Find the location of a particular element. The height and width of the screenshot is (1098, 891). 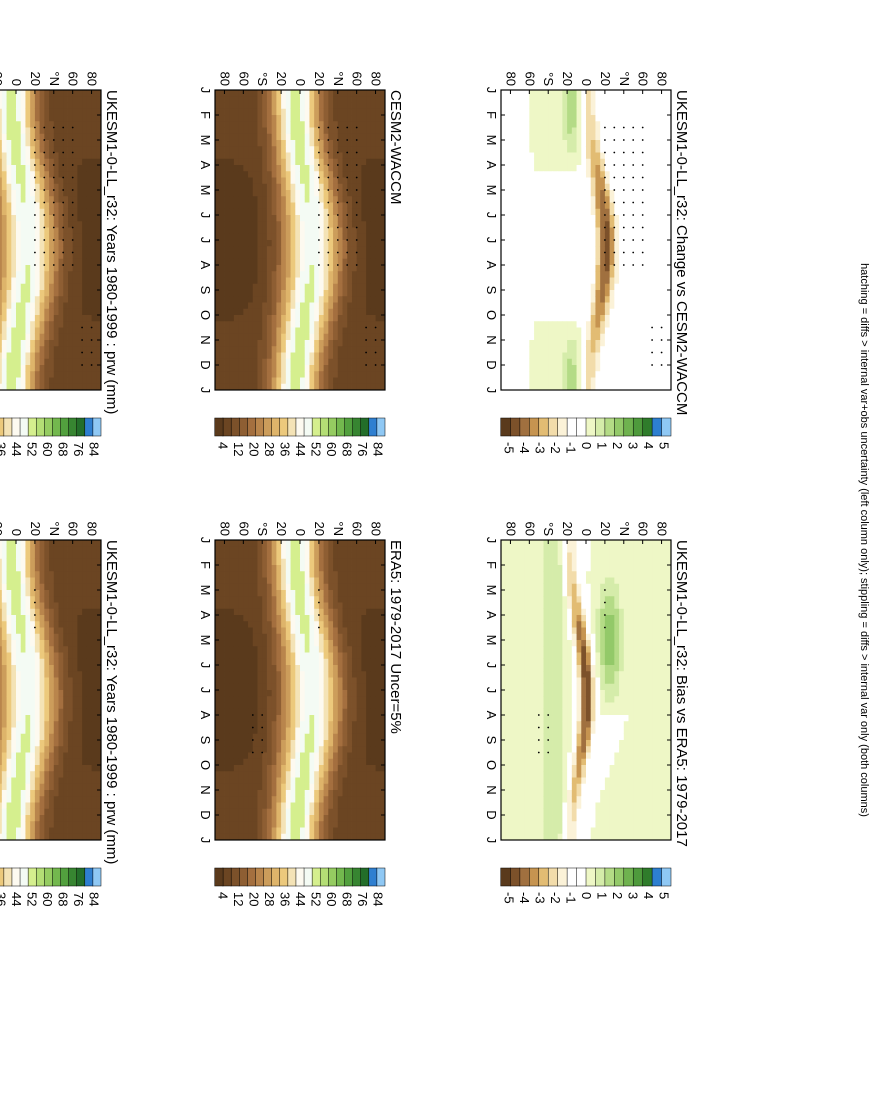

colorbar-label: 68 is located at coordinates (62, 449).